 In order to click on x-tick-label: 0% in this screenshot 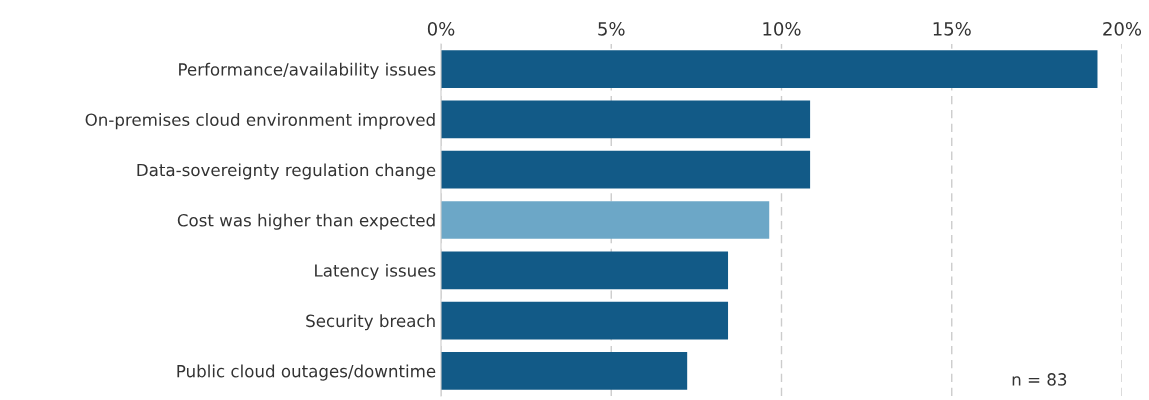, I will do `click(441, 28)`.